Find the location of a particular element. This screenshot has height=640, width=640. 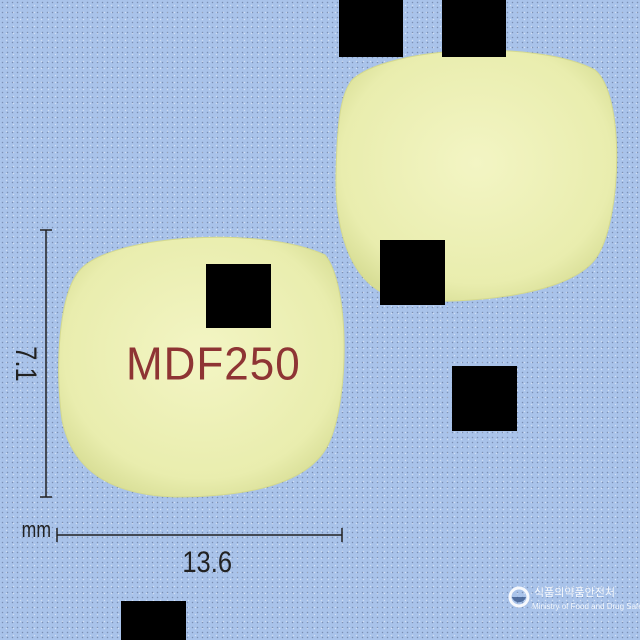

height-dimension-line is located at coordinates (46, 363).